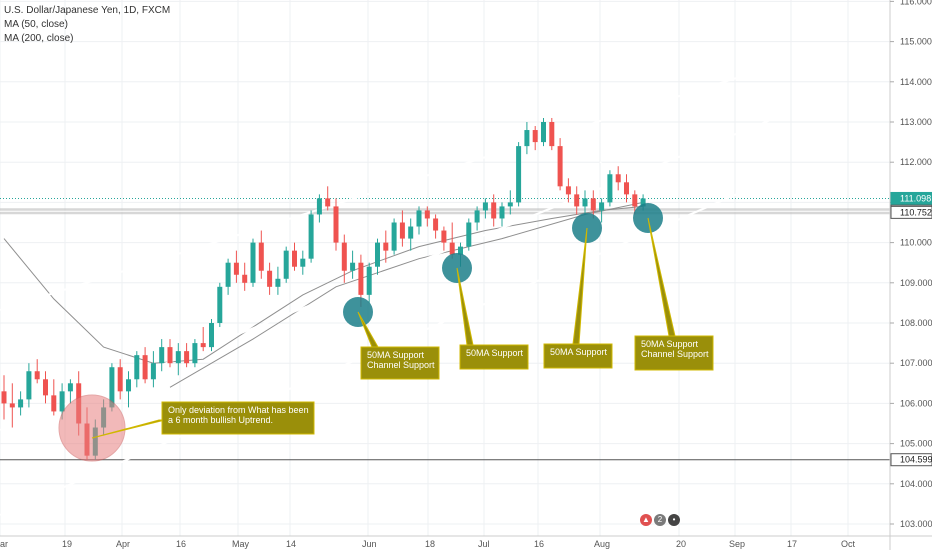 Image resolution: width=932 pixels, height=550 pixels. What do you see at coordinates (602, 544) in the screenshot?
I see `x-tick-label: Aug` at bounding box center [602, 544].